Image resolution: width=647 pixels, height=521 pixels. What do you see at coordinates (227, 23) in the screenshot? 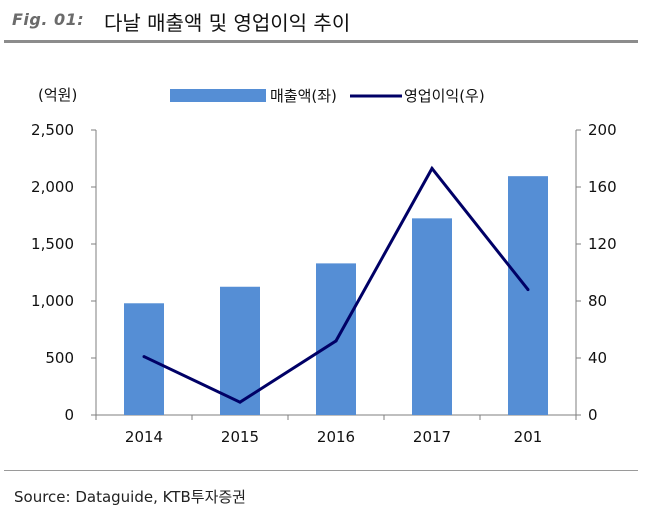
I see `figure-title: 다날 매출액 및 영업이익 추이` at bounding box center [227, 23].